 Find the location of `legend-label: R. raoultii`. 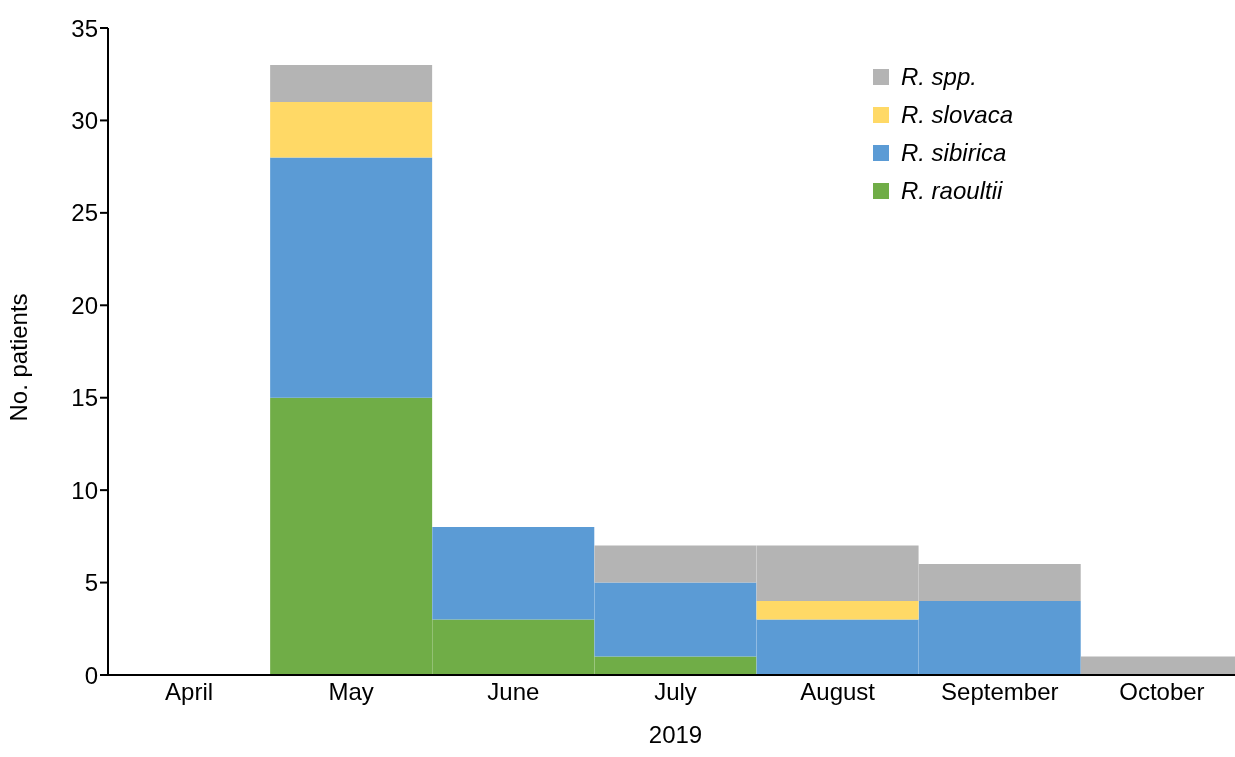

legend-label: R. raoultii is located at coordinates (951, 191).